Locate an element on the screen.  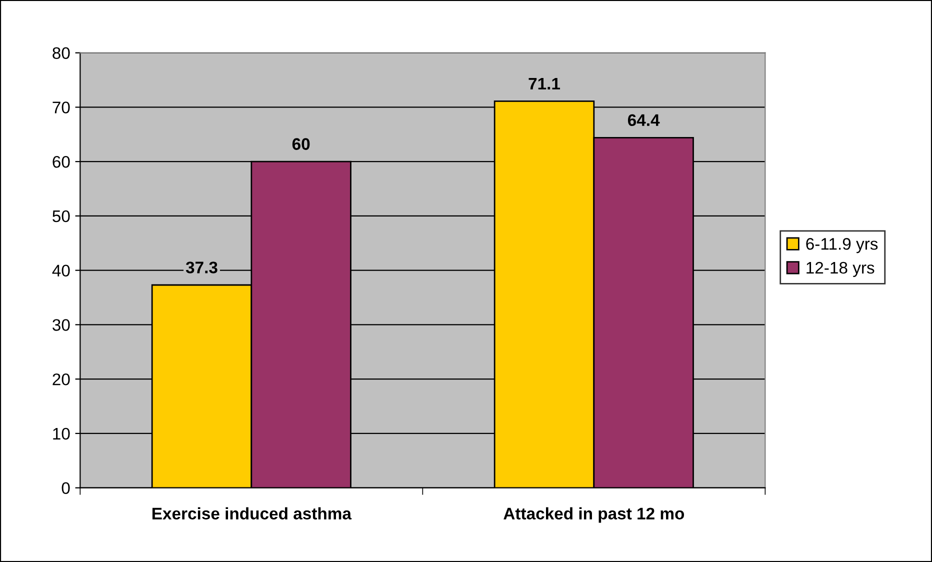
y-tick-label: 50 is located at coordinates (61, 216).